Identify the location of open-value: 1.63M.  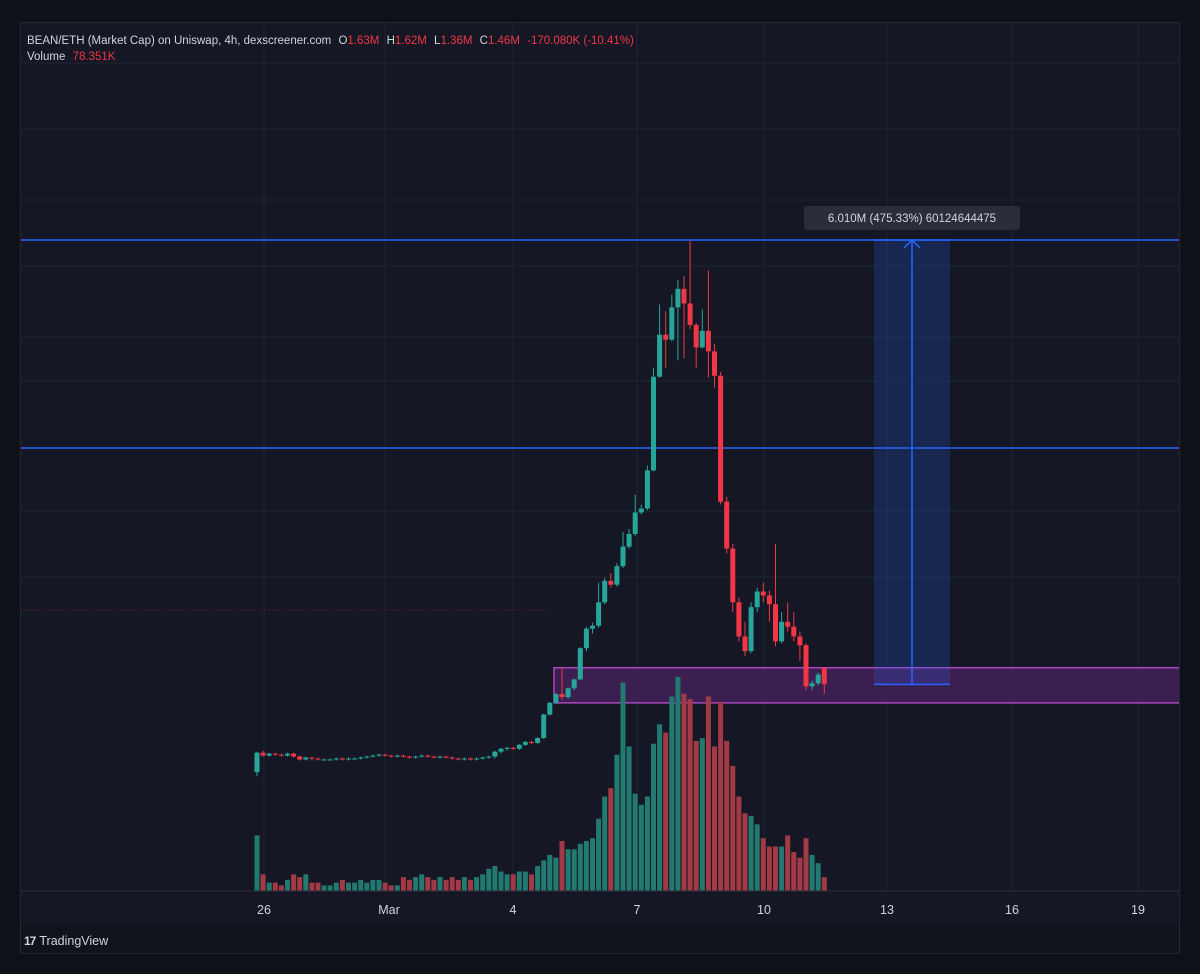
(363, 41).